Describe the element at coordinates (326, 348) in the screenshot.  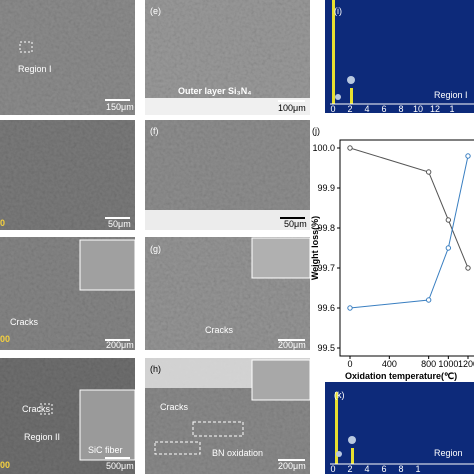
I see `y-tick-label: 99.5` at that location.